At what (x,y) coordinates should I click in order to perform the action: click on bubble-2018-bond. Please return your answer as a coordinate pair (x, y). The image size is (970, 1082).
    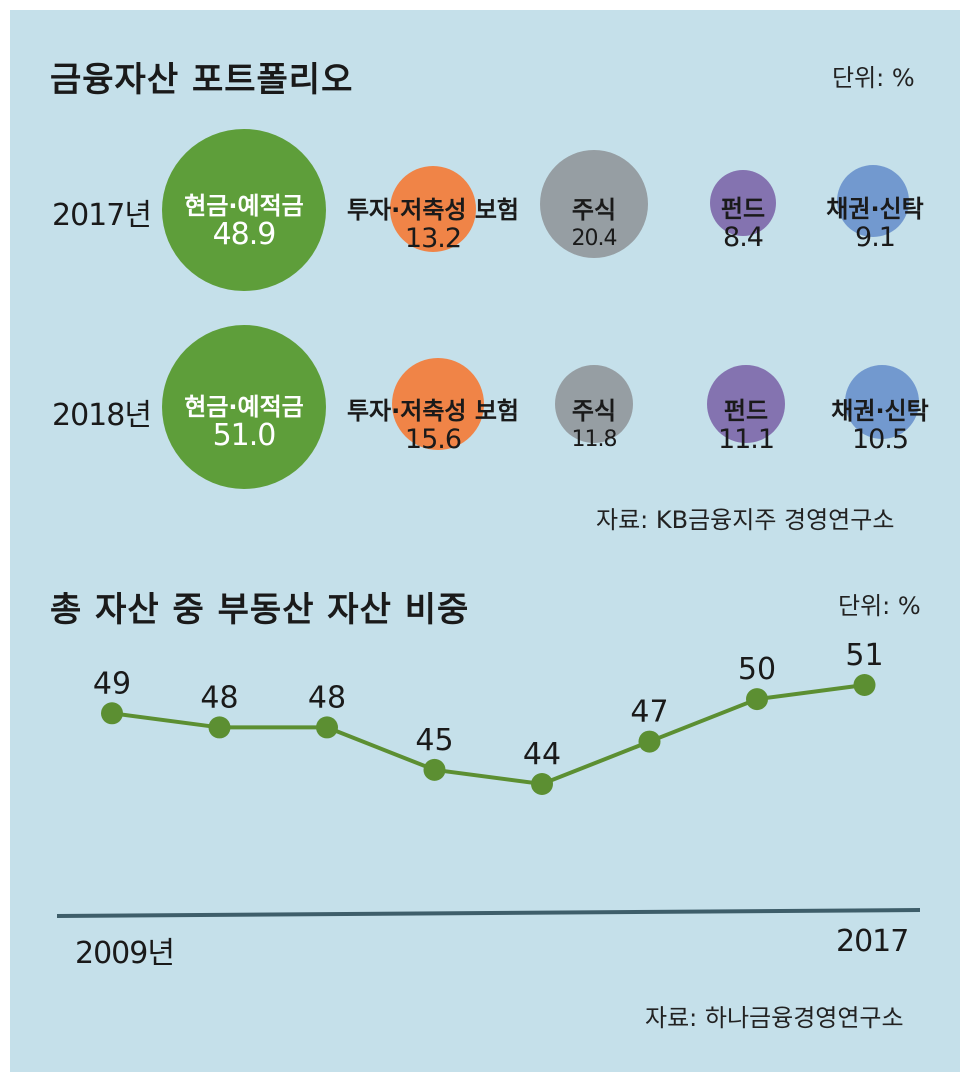
    Looking at the image, I should click on (882, 402).